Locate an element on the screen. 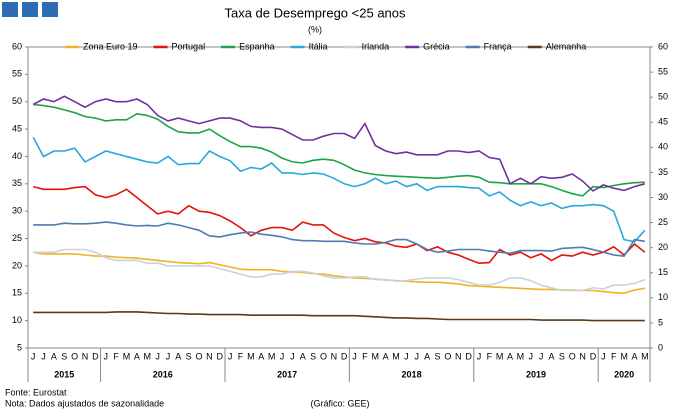 The image size is (679, 415). y2-tick-label: 25 is located at coordinates (663, 222).